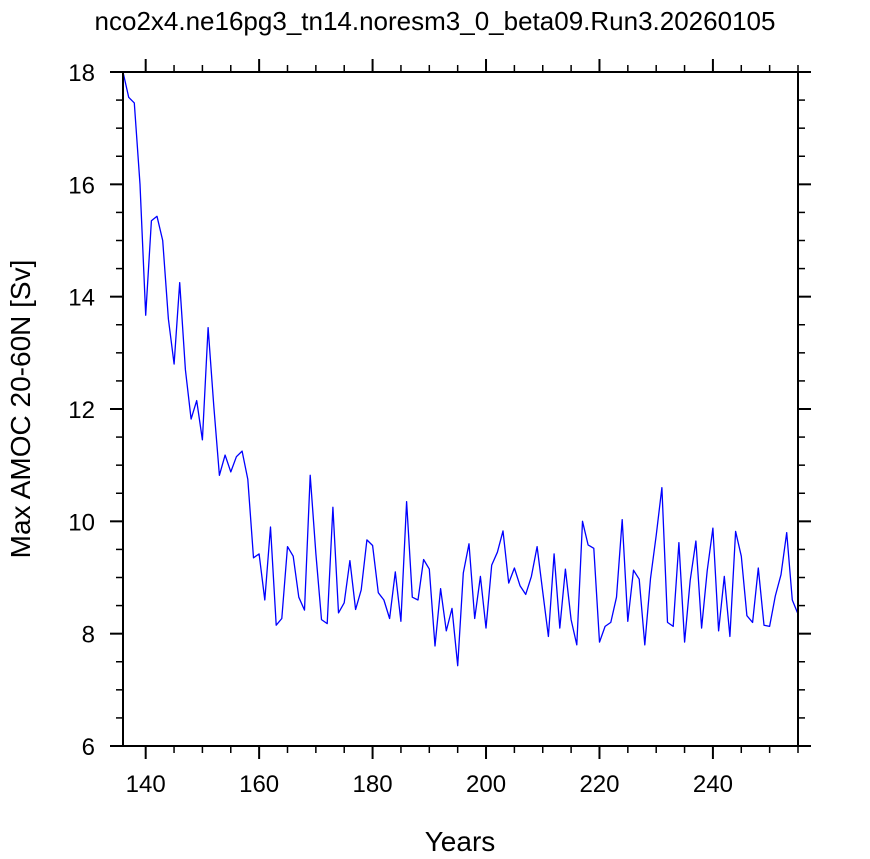  Describe the element at coordinates (146, 784) in the screenshot. I see `x-tick-label: 140` at that location.